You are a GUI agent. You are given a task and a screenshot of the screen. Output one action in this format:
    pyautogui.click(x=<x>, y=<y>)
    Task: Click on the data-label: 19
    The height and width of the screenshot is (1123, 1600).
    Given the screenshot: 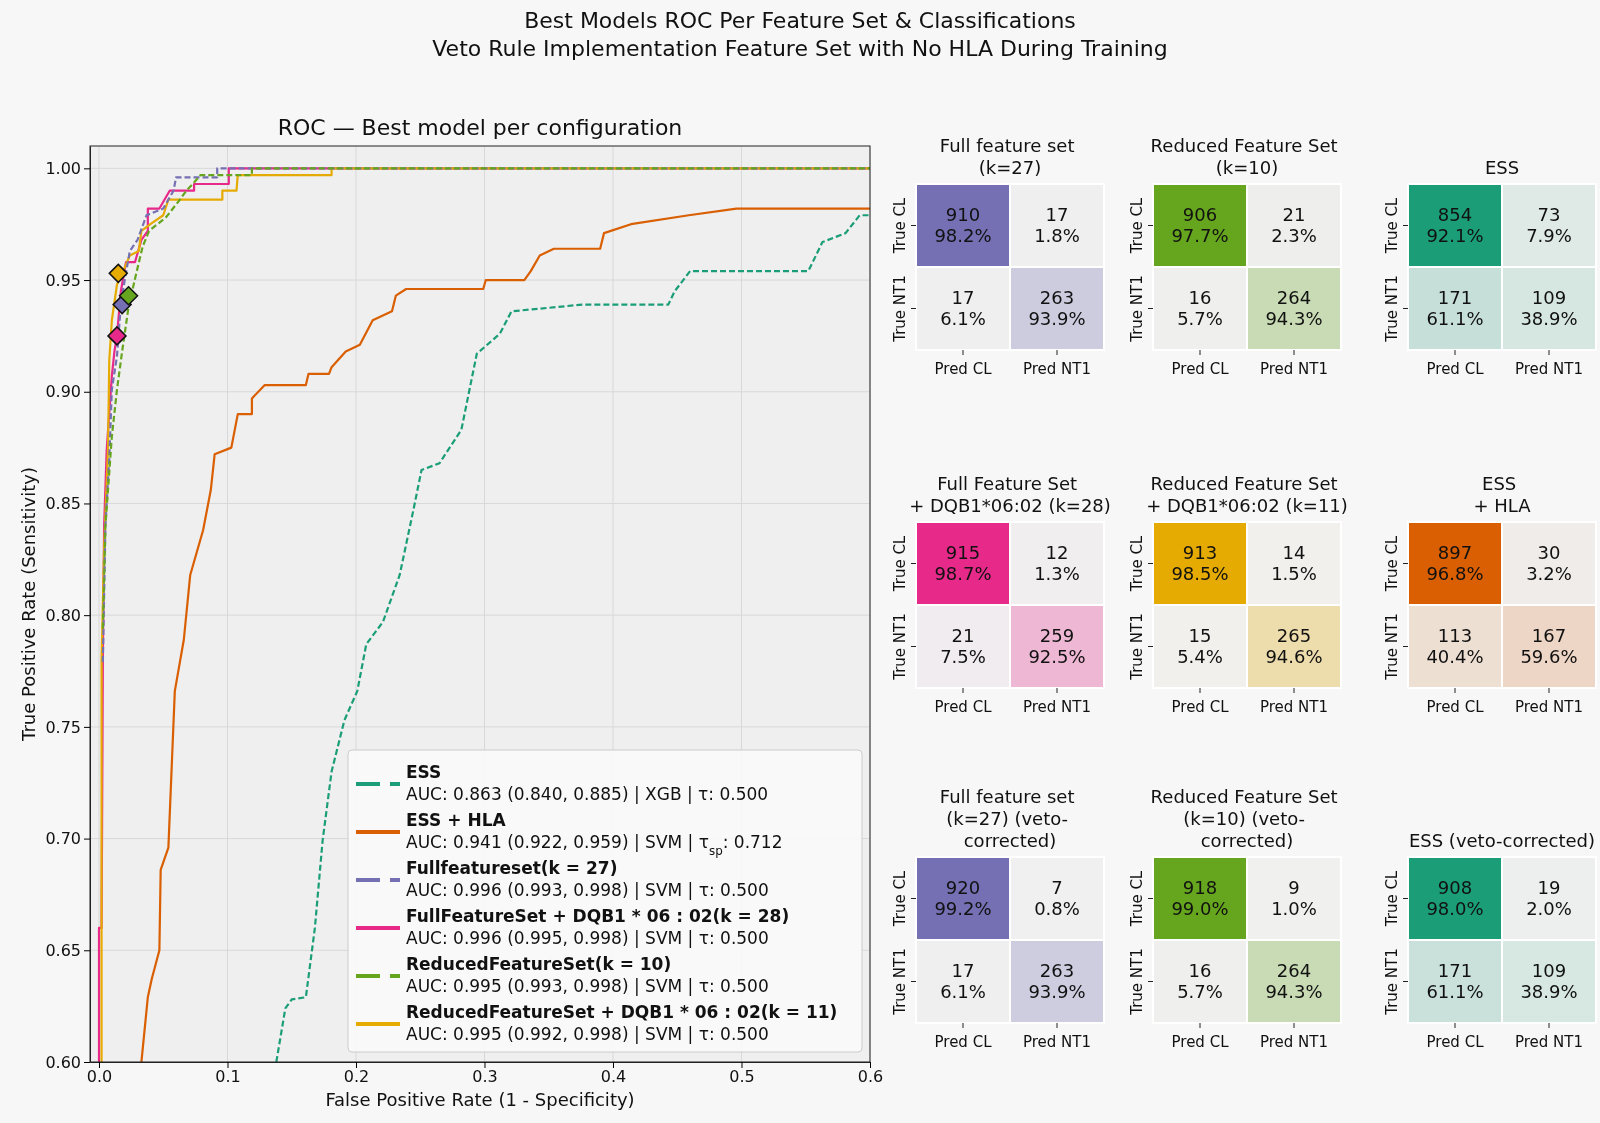 What is the action you would take?
    pyautogui.click(x=1549, y=887)
    